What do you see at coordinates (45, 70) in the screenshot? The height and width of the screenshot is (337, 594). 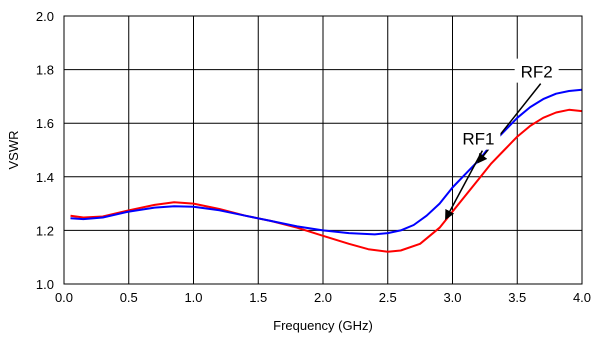 I see `y-tick-label: 1.8` at bounding box center [45, 70].